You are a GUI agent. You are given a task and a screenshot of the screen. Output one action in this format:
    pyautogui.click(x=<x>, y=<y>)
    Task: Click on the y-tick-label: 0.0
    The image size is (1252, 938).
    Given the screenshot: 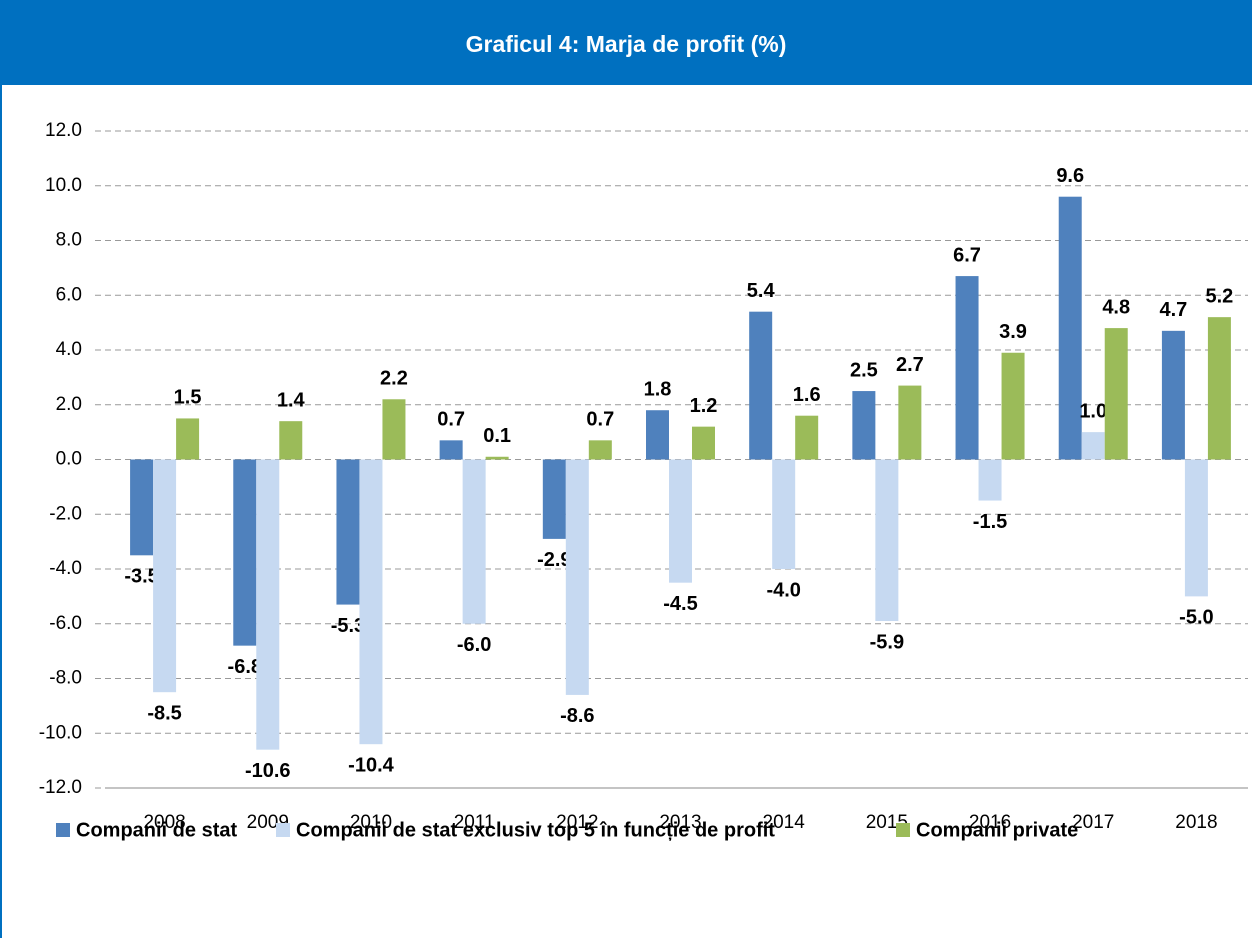 What is the action you would take?
    pyautogui.click(x=69, y=459)
    